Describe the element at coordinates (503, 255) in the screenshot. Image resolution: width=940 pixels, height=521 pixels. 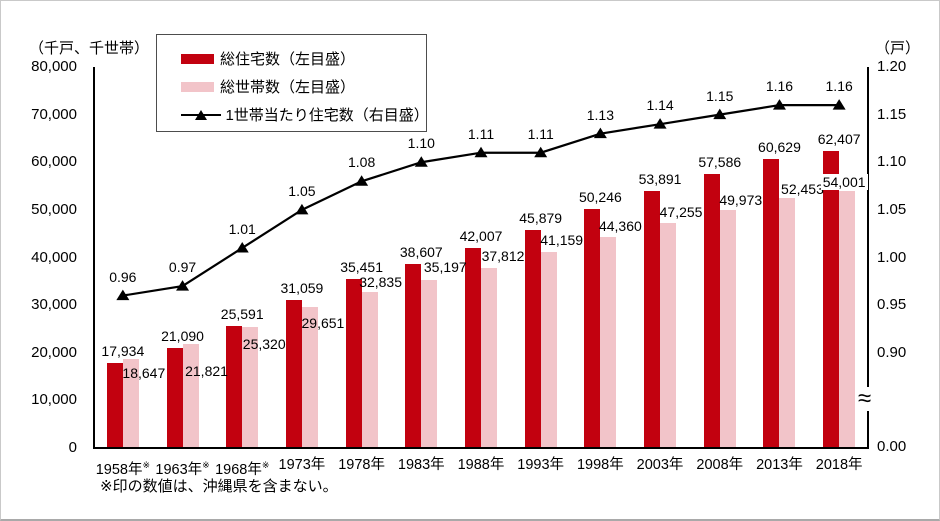
I see `household-value-label: 37,812` at that location.